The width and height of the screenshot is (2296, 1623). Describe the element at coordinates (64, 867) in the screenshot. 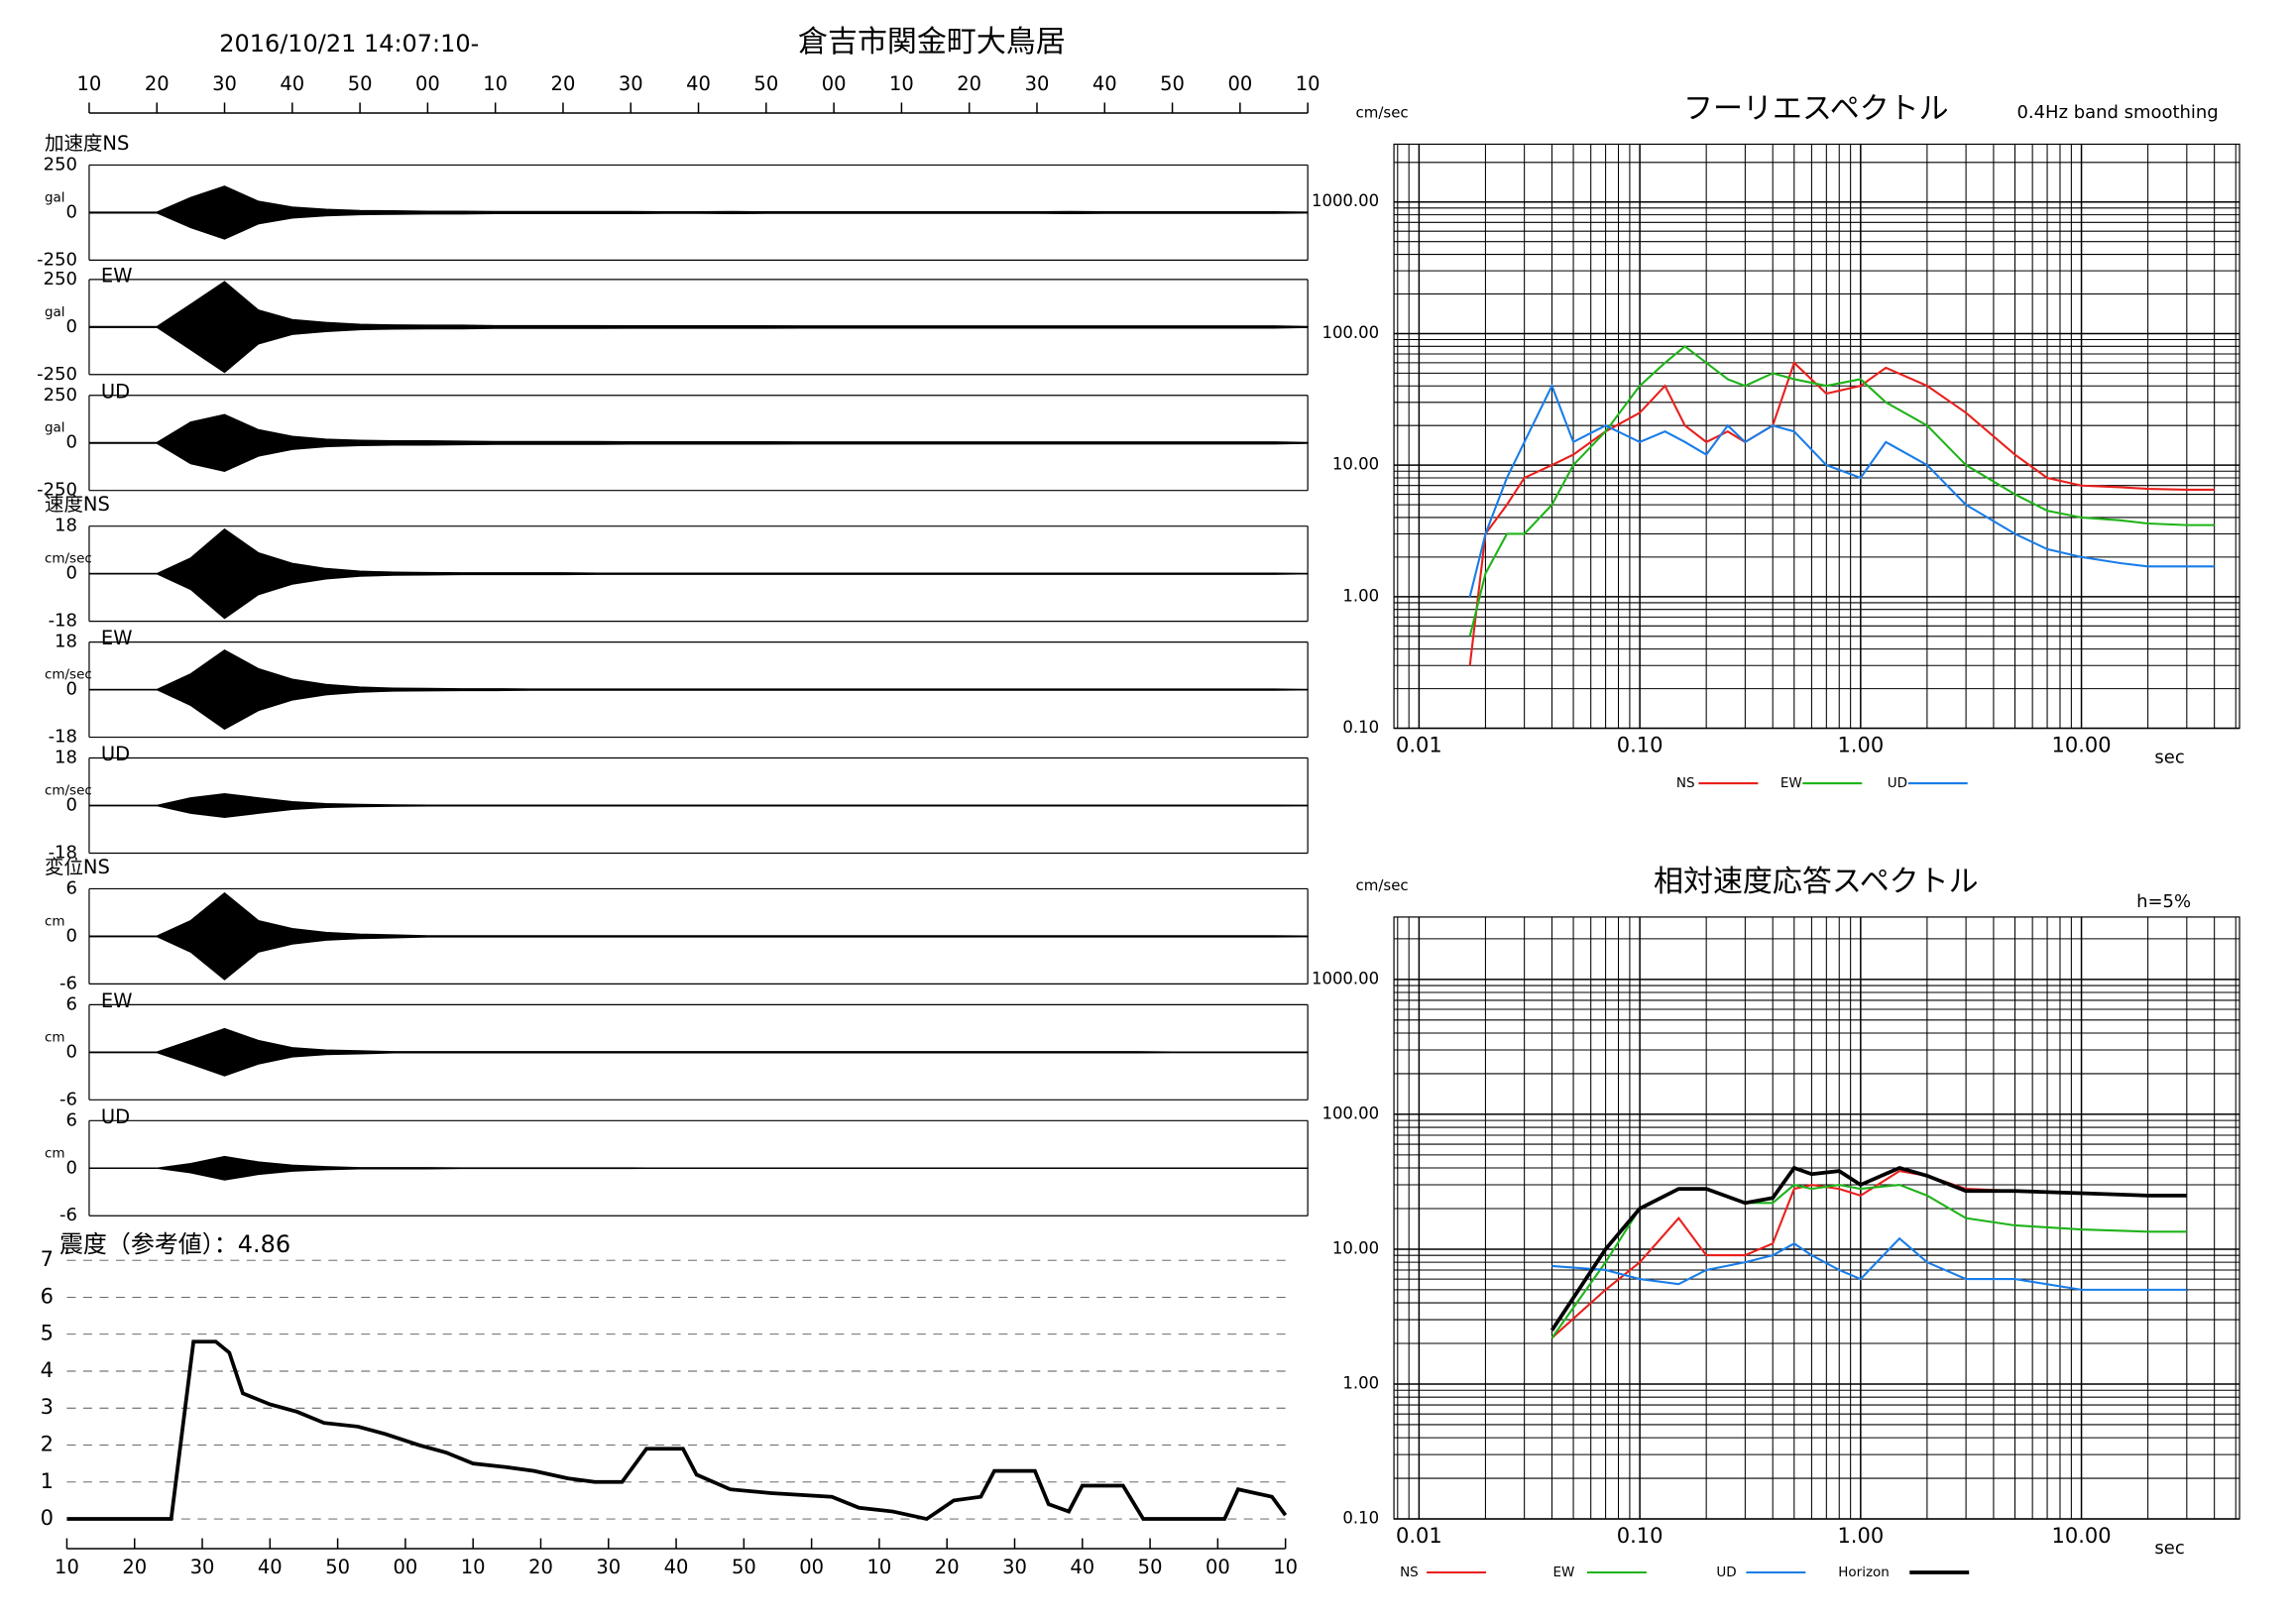

I see `group-label: 変位` at that location.